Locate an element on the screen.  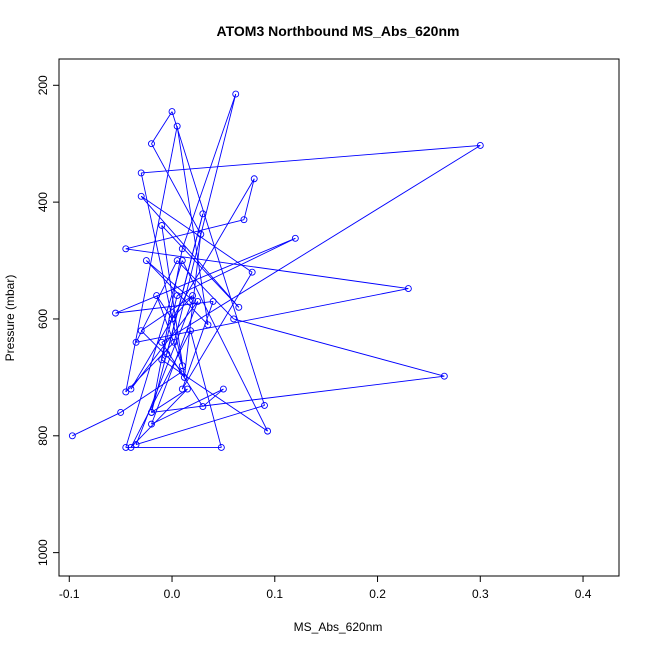
x-tick-label: 0.1 is located at coordinates (274, 594).